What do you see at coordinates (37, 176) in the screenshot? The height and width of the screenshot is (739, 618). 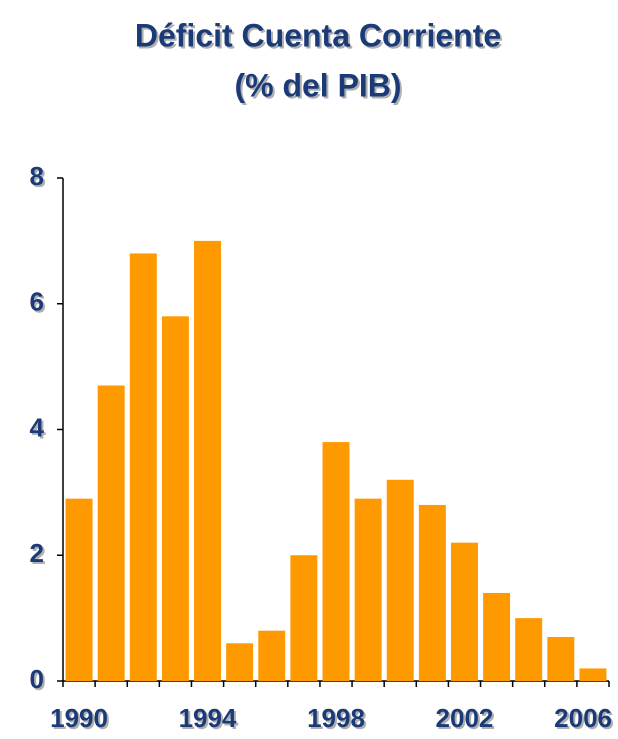 I see `y-tick-label: 8` at bounding box center [37, 176].